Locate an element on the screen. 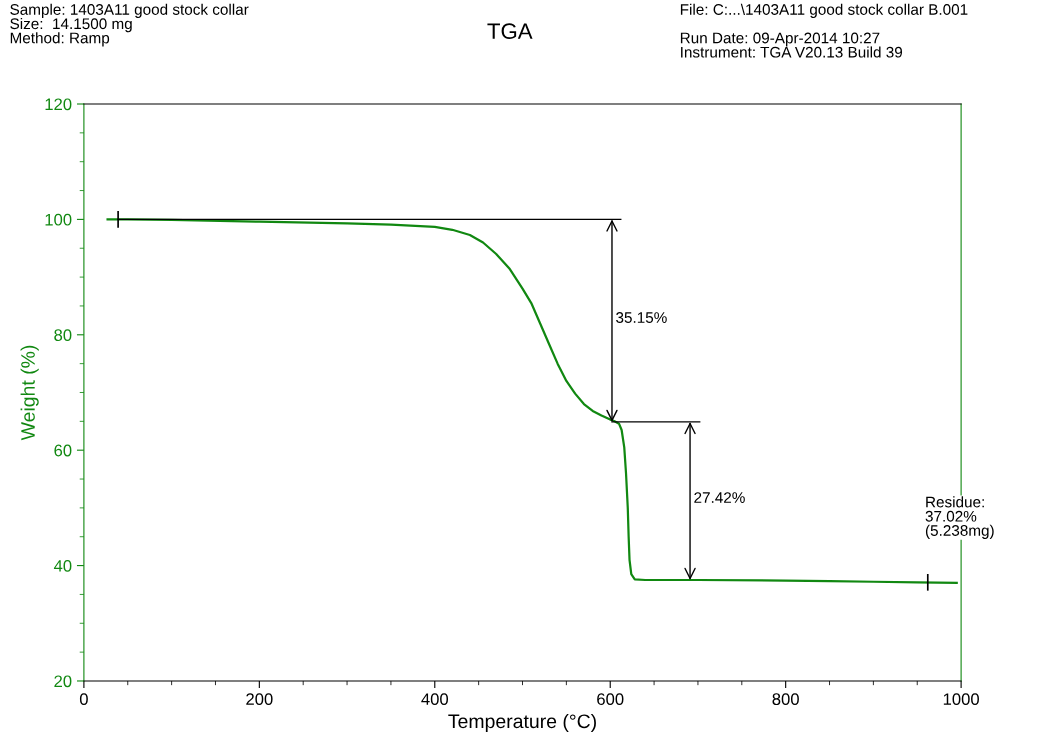 This screenshot has width=1062, height=735. y-tick-label: 20 is located at coordinates (63, 681).